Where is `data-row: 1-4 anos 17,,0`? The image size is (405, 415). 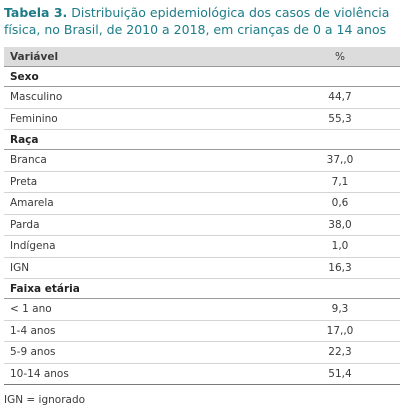
data-row: 1-4 anos 17,,0 is located at coordinates (202, 331).